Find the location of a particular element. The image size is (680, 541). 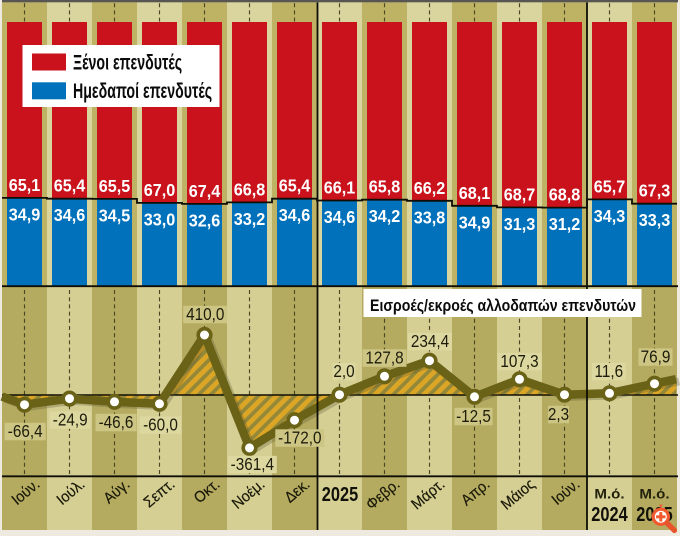

svg-text: 234,4 is located at coordinates (430, 341).